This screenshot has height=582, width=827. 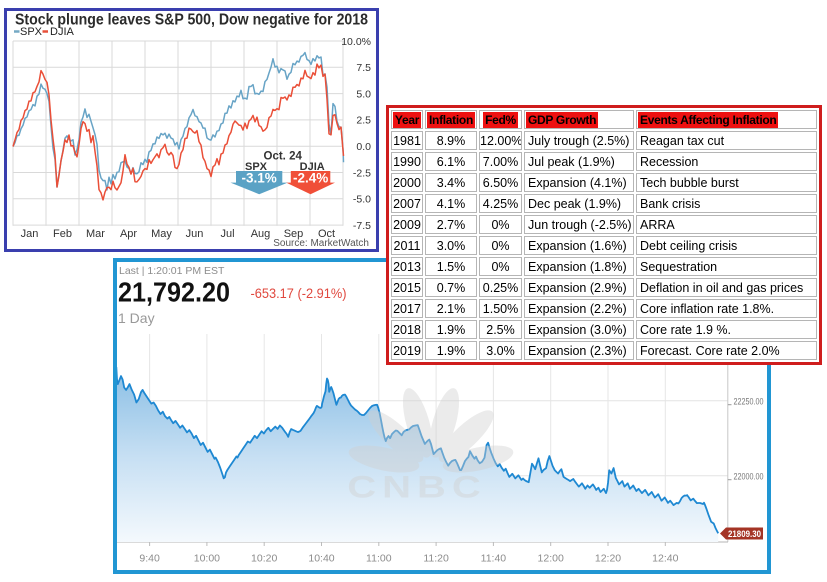 What do you see at coordinates (62, 234) in the screenshot?
I see `svg-text: Feb` at bounding box center [62, 234].